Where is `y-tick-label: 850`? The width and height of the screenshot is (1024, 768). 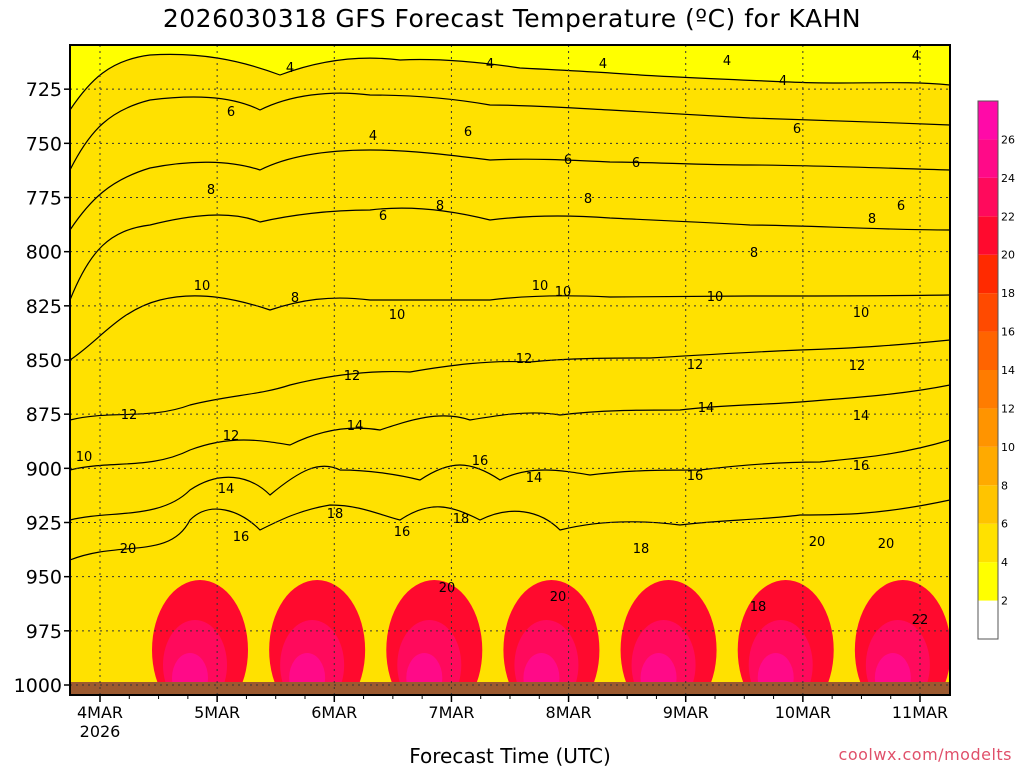
y-tick-label: 850 is located at coordinates (44, 361).